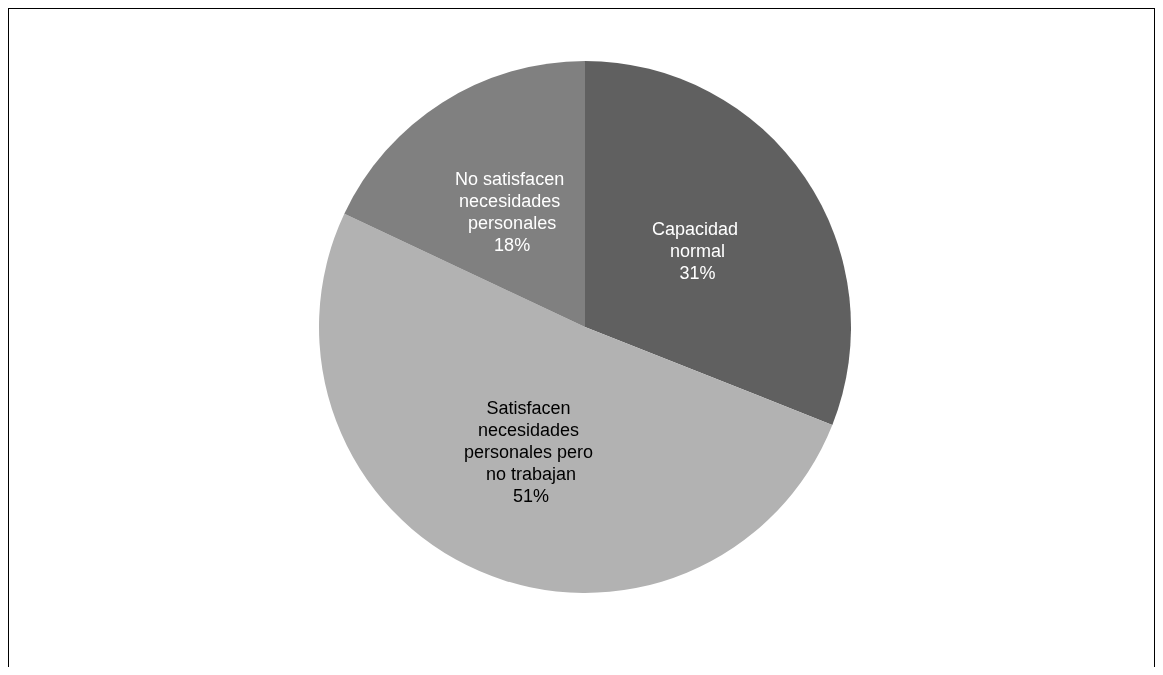 Image resolution: width=1163 pixels, height=675 pixels. Describe the element at coordinates (530, 495) in the screenshot. I see `data-label: 51%` at that location.